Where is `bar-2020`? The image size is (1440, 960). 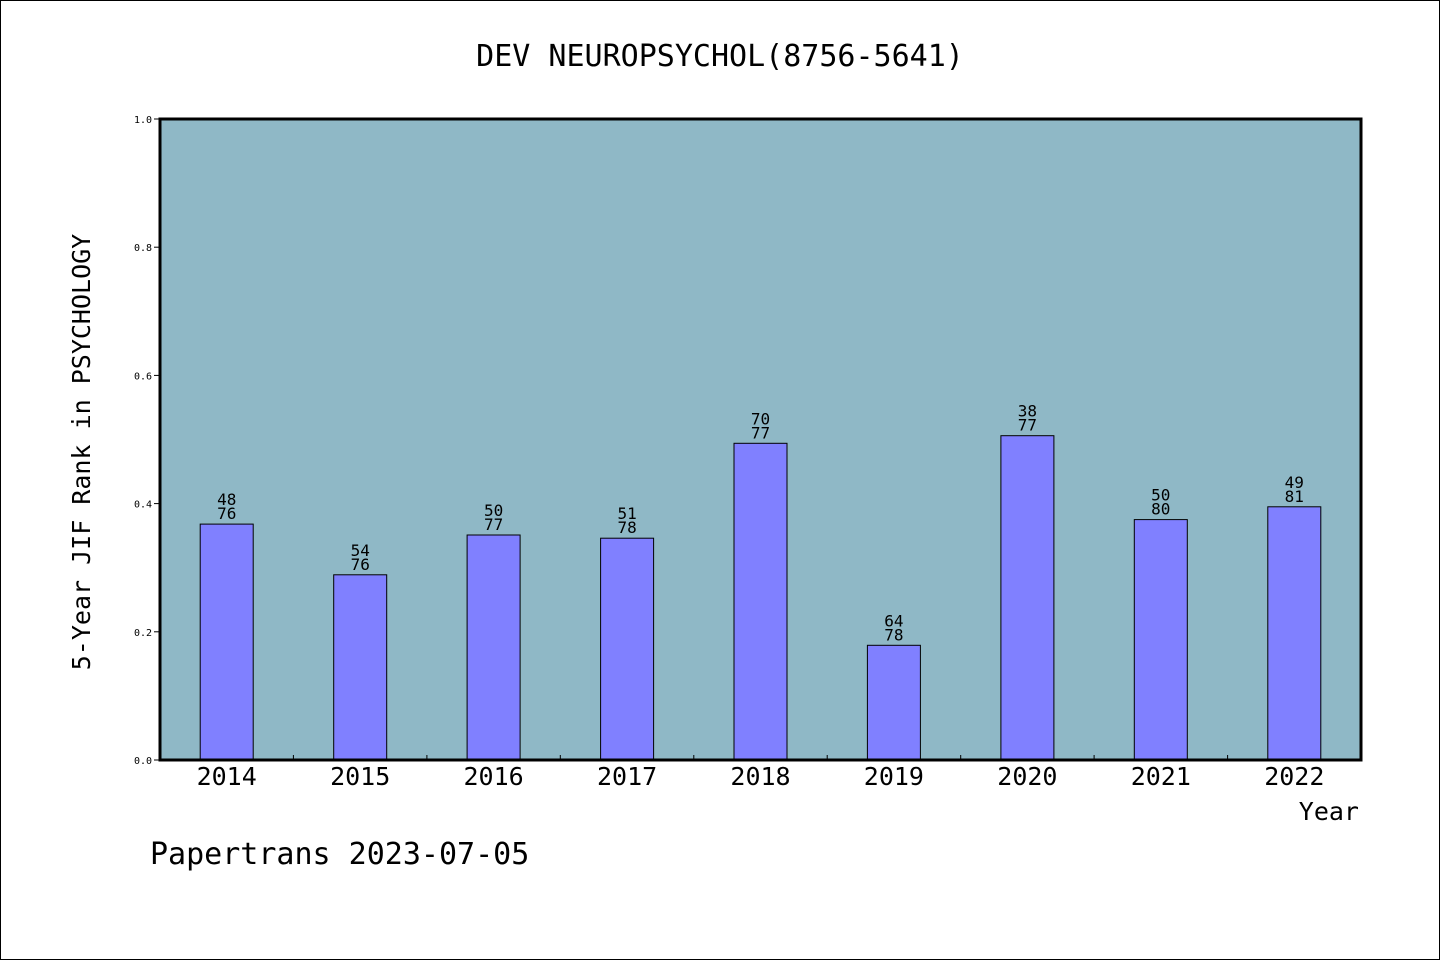
bar-2020 is located at coordinates (1027, 598).